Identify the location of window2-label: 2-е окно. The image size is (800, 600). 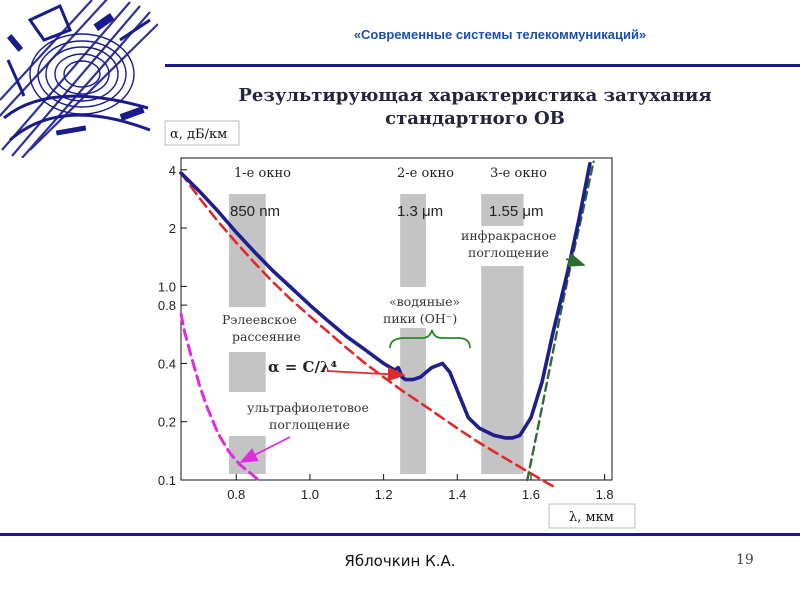
(425, 173).